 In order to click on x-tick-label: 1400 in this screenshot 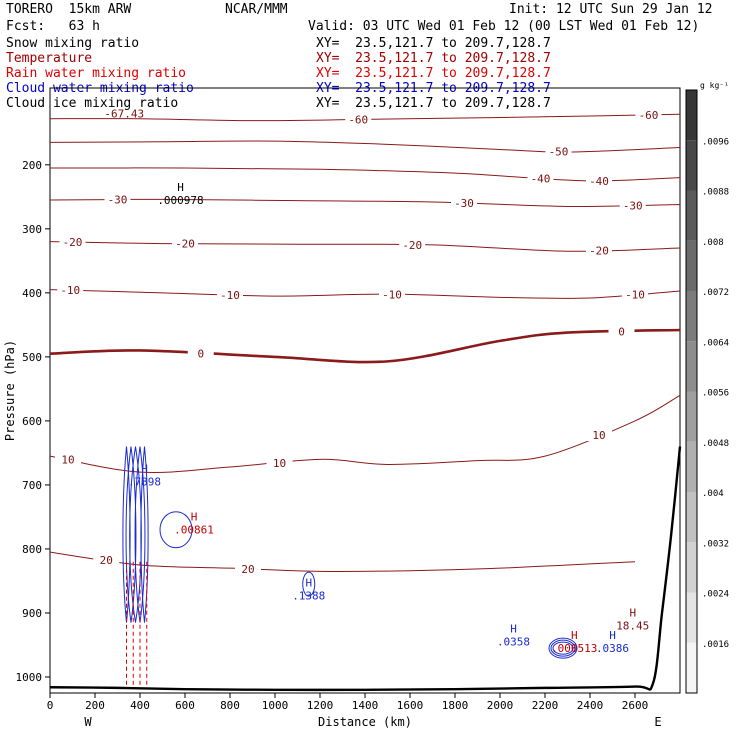, I will do `click(365, 705)`.